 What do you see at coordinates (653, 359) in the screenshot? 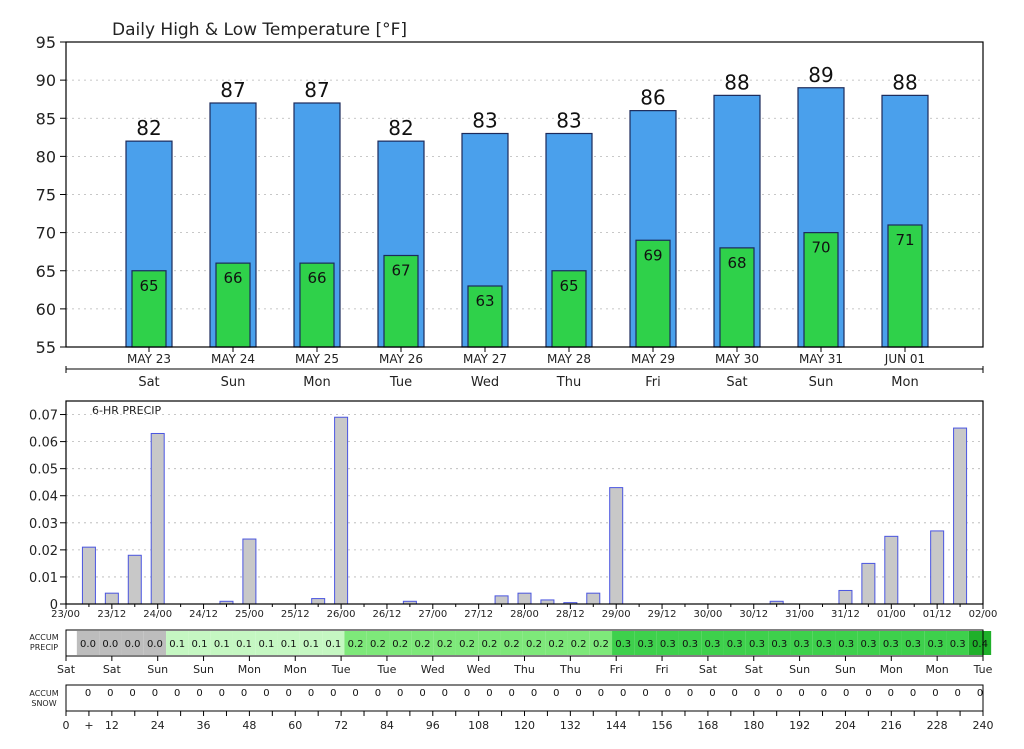
I see `date-tick-label: MAY 29` at bounding box center [653, 359].